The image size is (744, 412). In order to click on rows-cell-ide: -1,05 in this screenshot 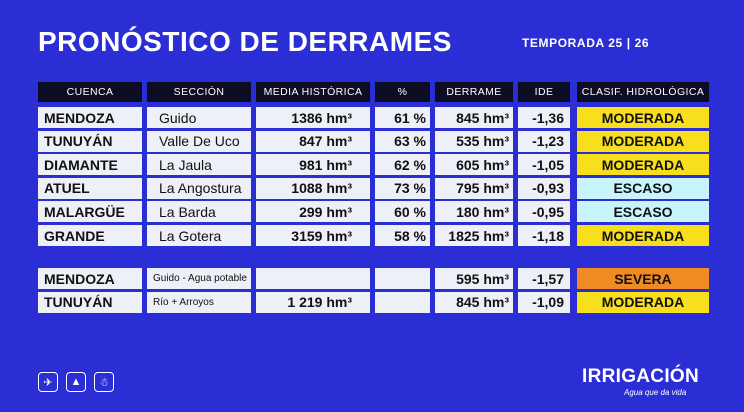, I will do `click(544, 165)`.